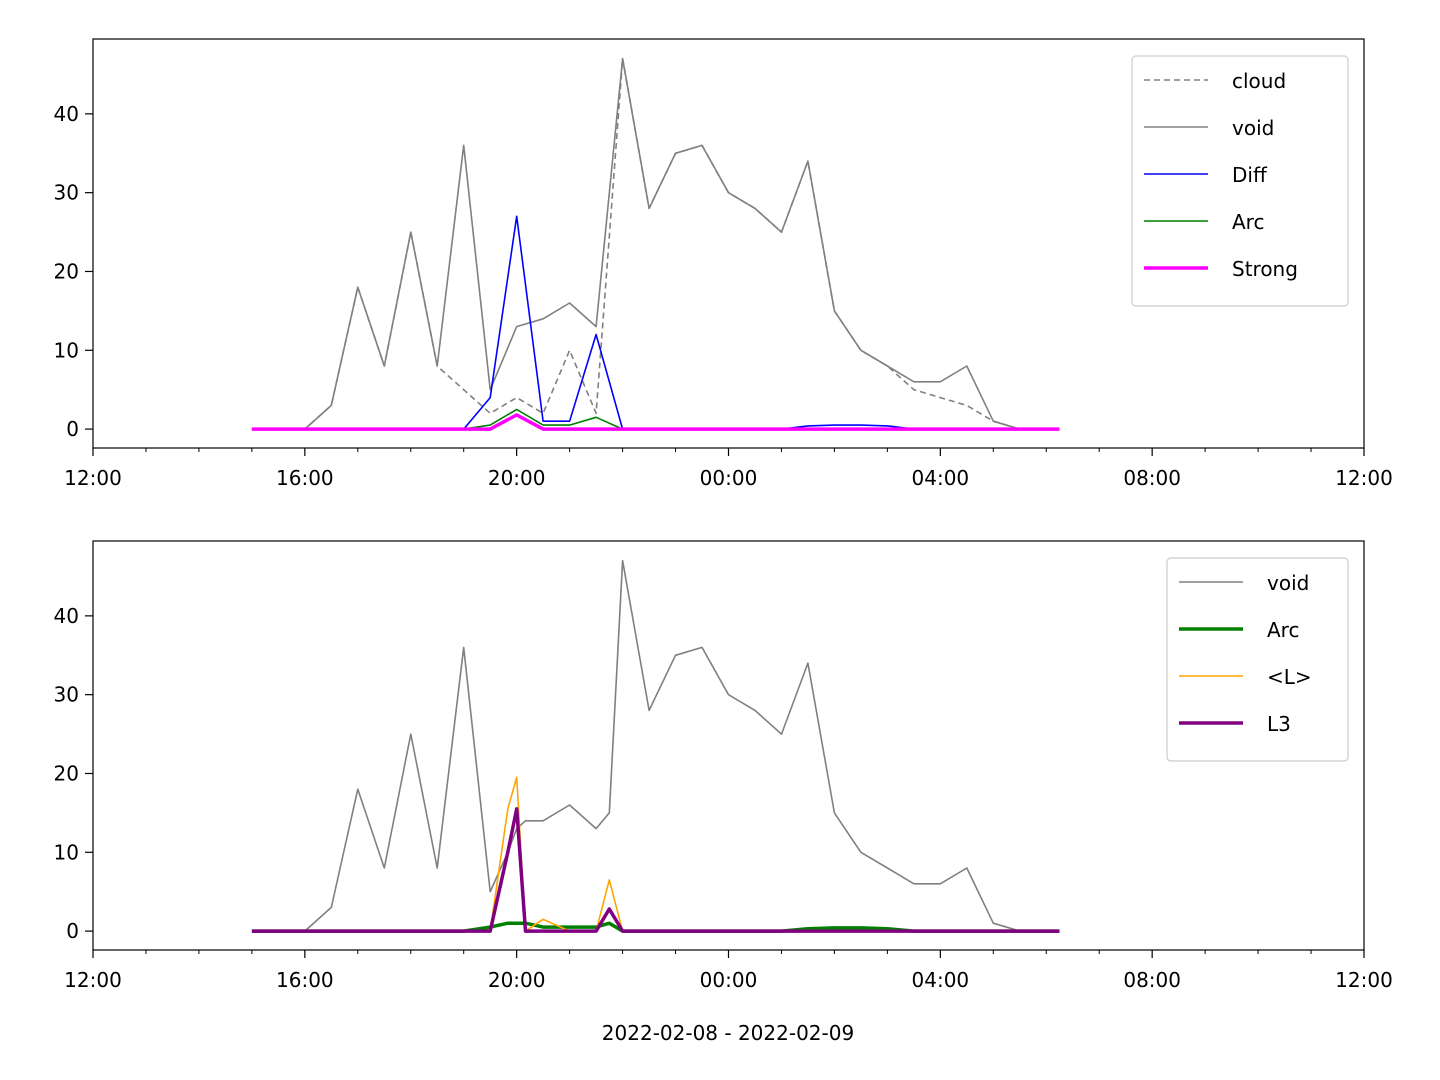  Describe the element at coordinates (1250, 175) in the screenshot. I see `legend-label-diff: Diff` at that location.